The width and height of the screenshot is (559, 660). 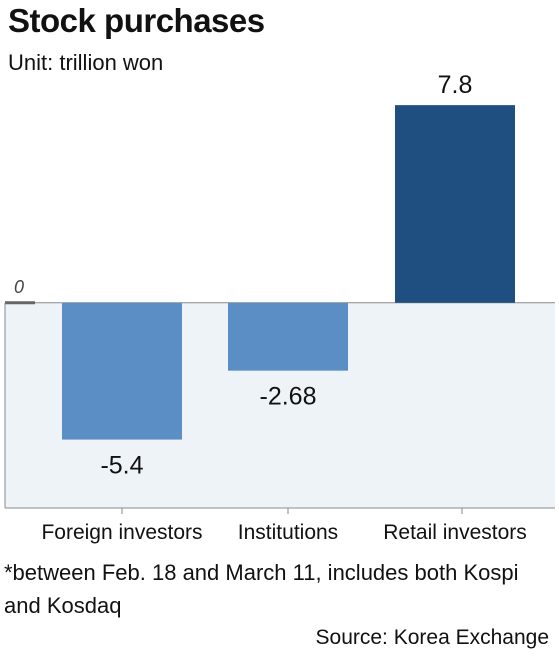 What do you see at coordinates (288, 336) in the screenshot?
I see `bar-institutions` at bounding box center [288, 336].